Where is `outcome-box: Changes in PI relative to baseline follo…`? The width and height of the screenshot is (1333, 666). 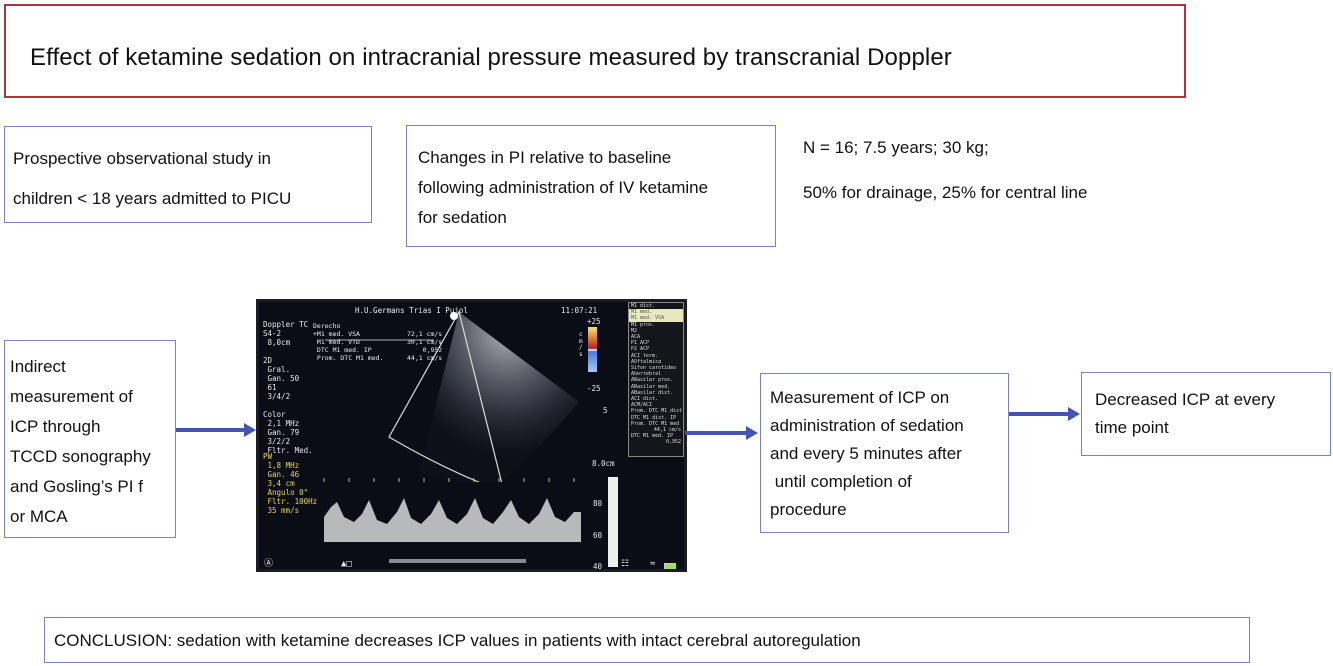 outcome-box: Changes in PI relative to baseline follo… is located at coordinates (591, 186).